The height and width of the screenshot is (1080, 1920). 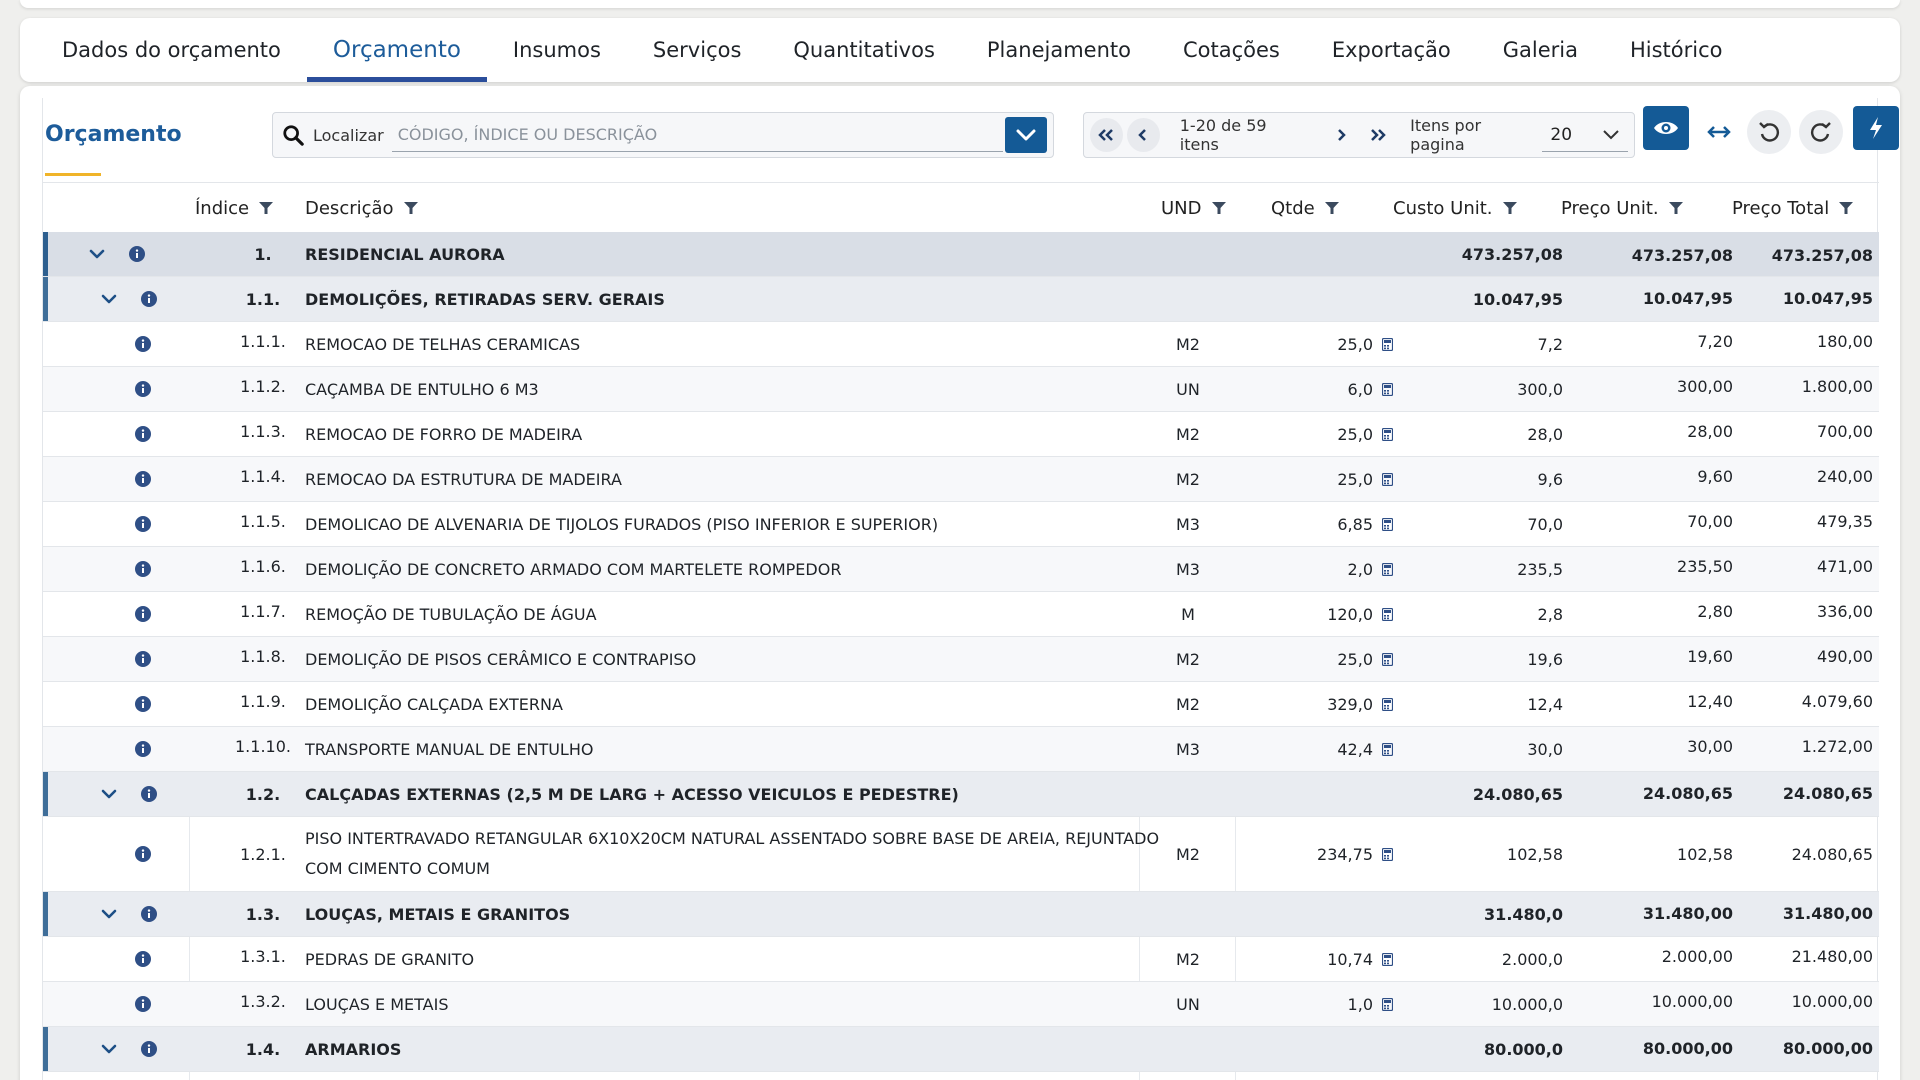 What do you see at coordinates (1666, 128) in the screenshot?
I see `view-toggle-button` at bounding box center [1666, 128].